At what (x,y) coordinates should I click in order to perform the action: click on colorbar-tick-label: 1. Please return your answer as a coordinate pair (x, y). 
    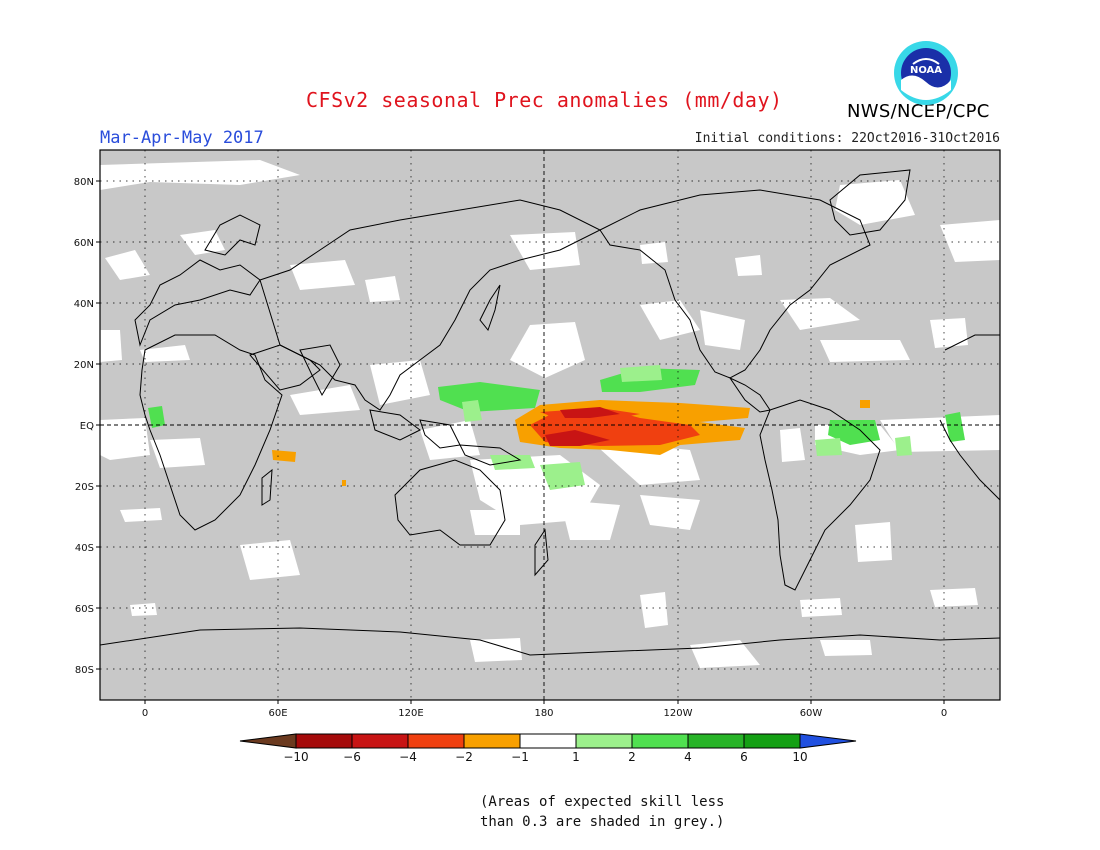
    Looking at the image, I should click on (576, 757).